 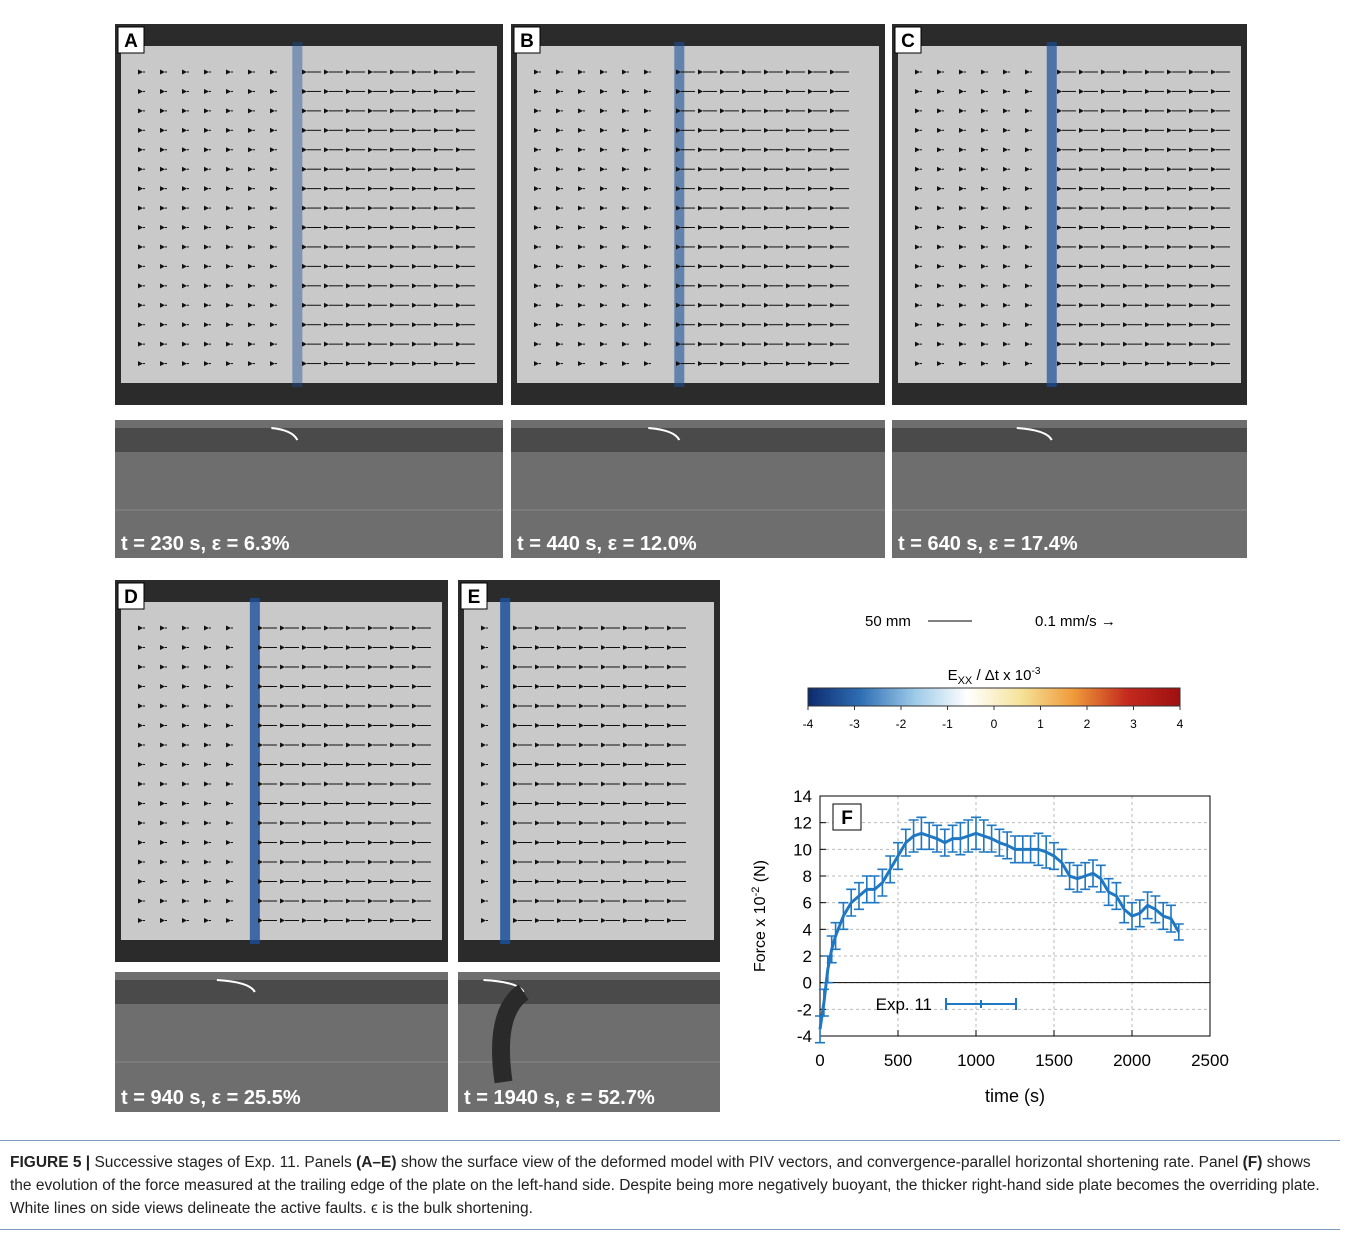 I want to click on colorbar-title: EXX / Δt x 10-3, so click(x=994, y=676).